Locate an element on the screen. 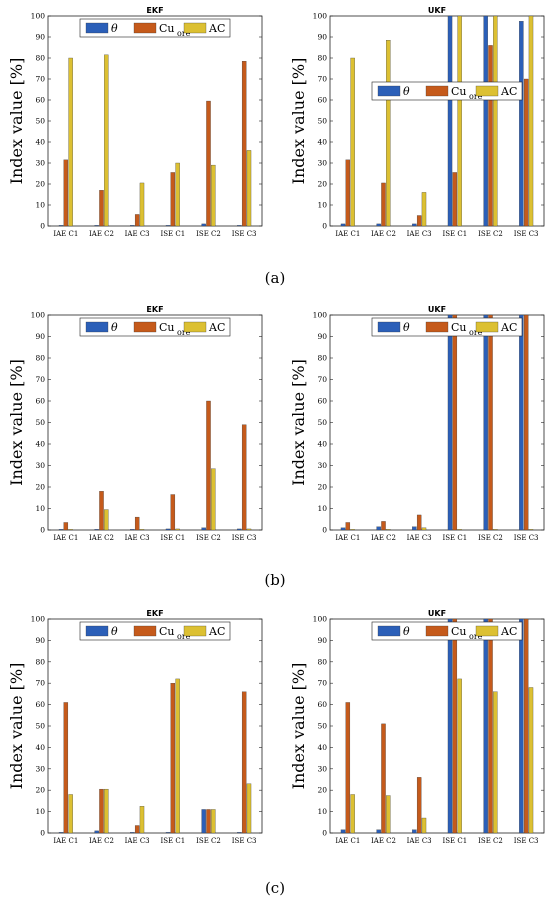 This screenshot has width=550, height=901. panel-label-c: (c) is located at coordinates (275, 888).